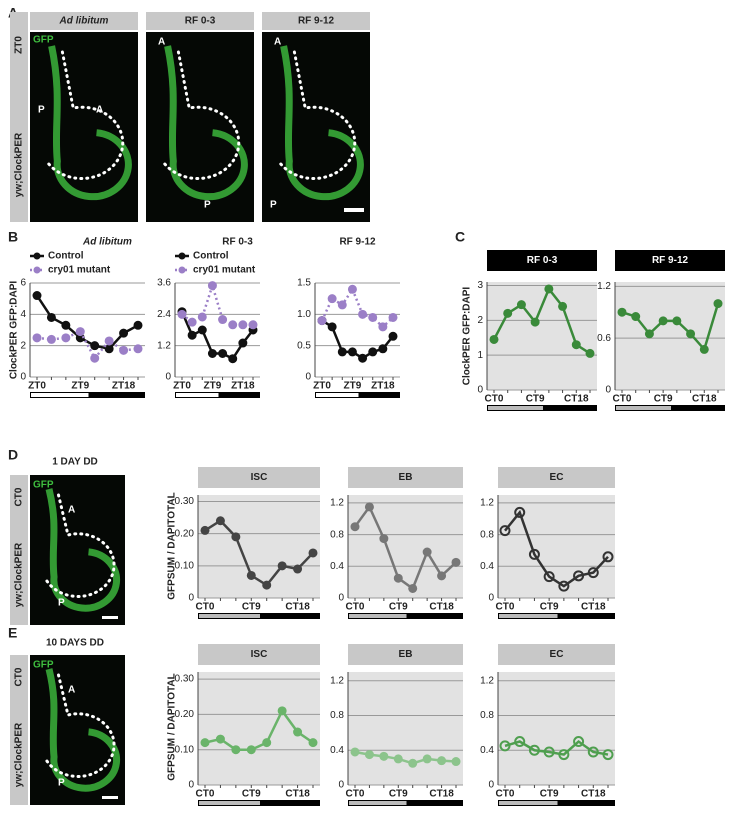 The height and width of the screenshot is (839, 739). I want to click on y-tick-label: 1.0, so click(304, 314).